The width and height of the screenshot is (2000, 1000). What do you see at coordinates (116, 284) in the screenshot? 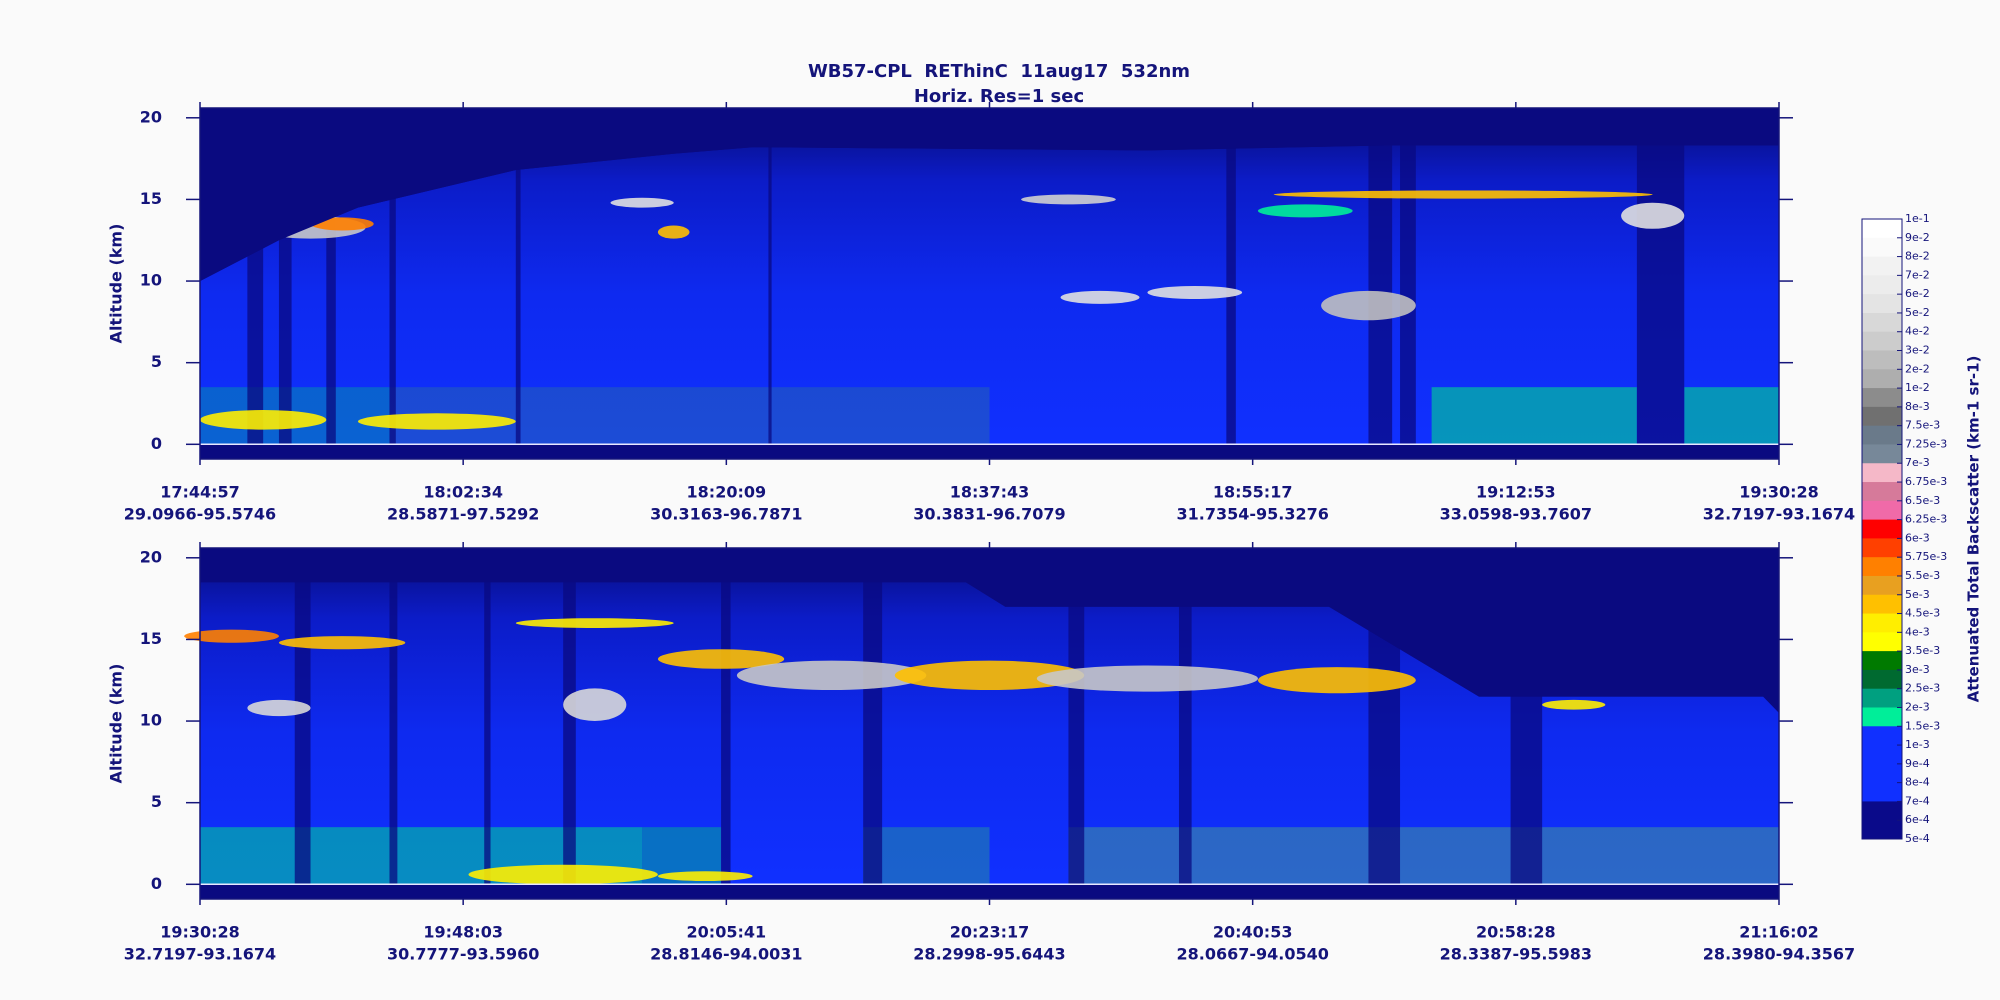
I see `y-axis-label: Altitude (km)` at bounding box center [116, 284].